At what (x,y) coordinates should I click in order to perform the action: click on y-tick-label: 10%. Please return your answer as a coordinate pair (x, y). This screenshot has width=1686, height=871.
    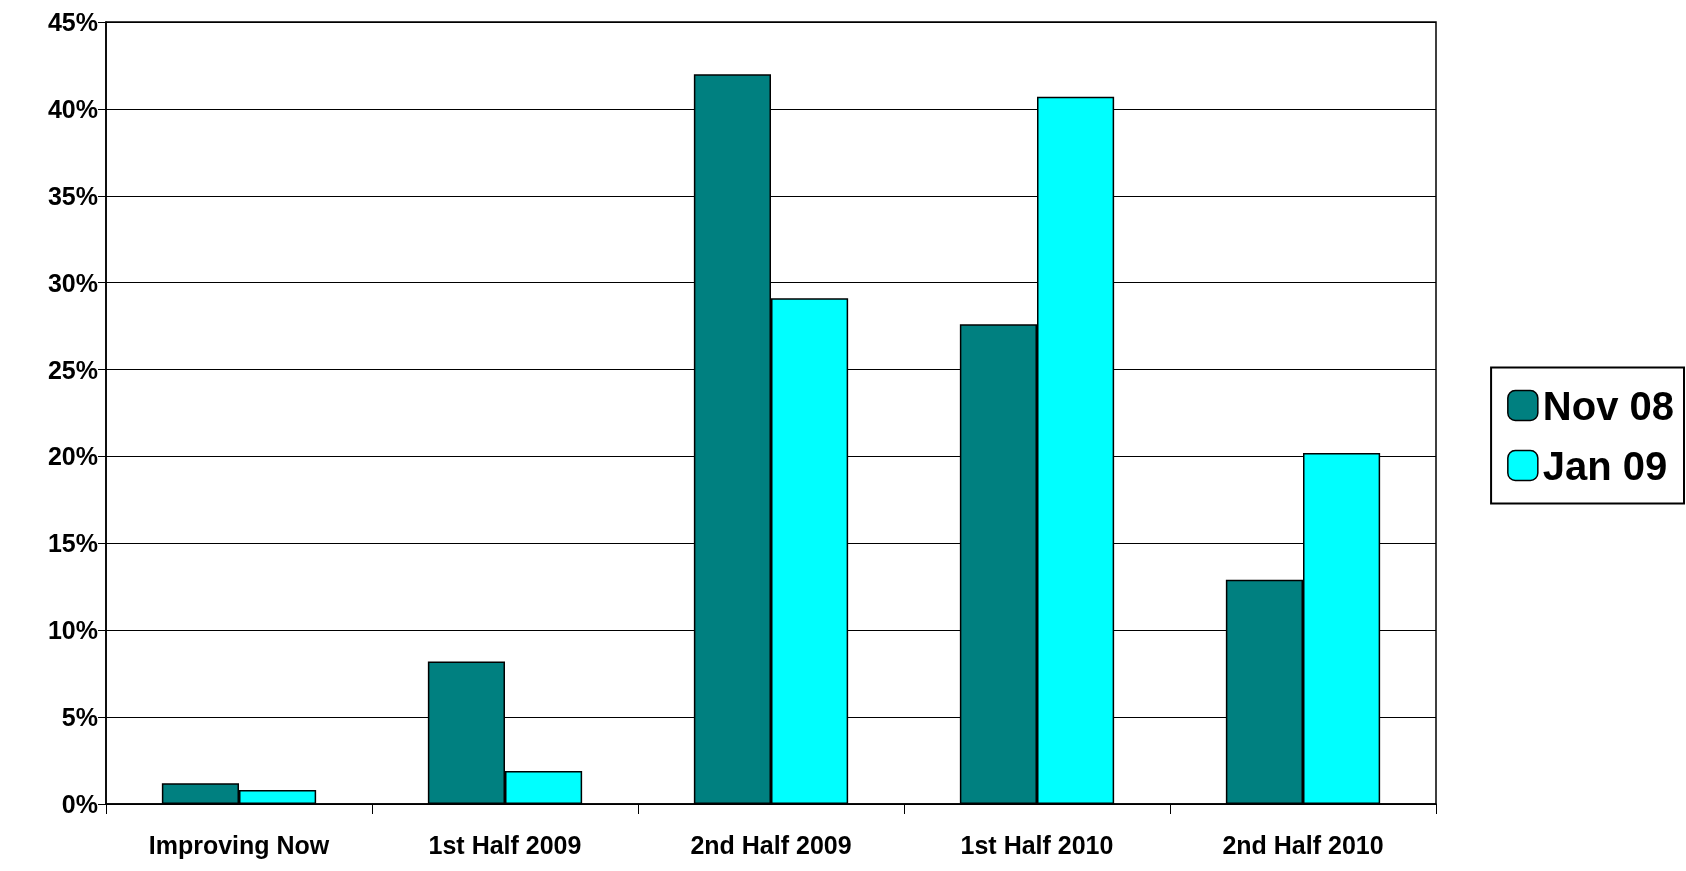
    Looking at the image, I should click on (72, 630).